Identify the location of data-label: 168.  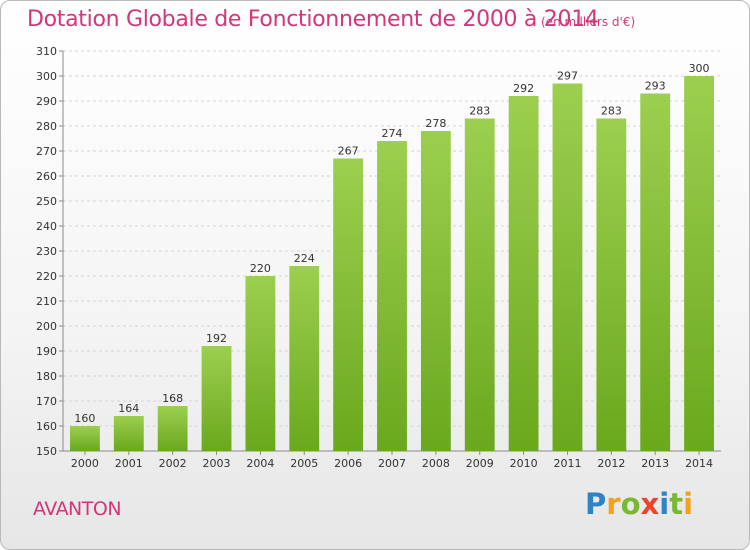
(172, 398).